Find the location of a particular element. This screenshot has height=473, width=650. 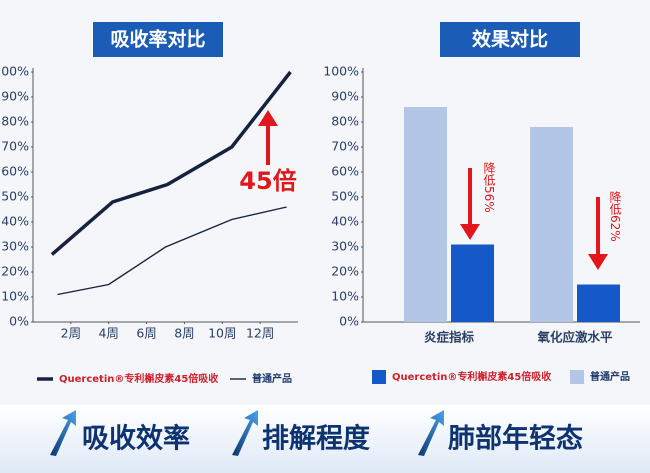

x-tick-label: 氧化应激水平 is located at coordinates (574, 337).